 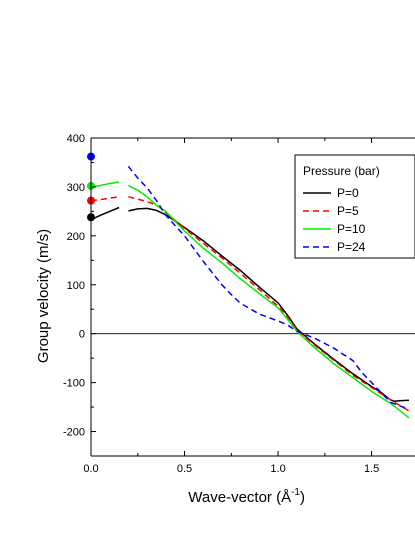 I want to click on legend-entry-p-0: P=0, so click(x=348, y=193).